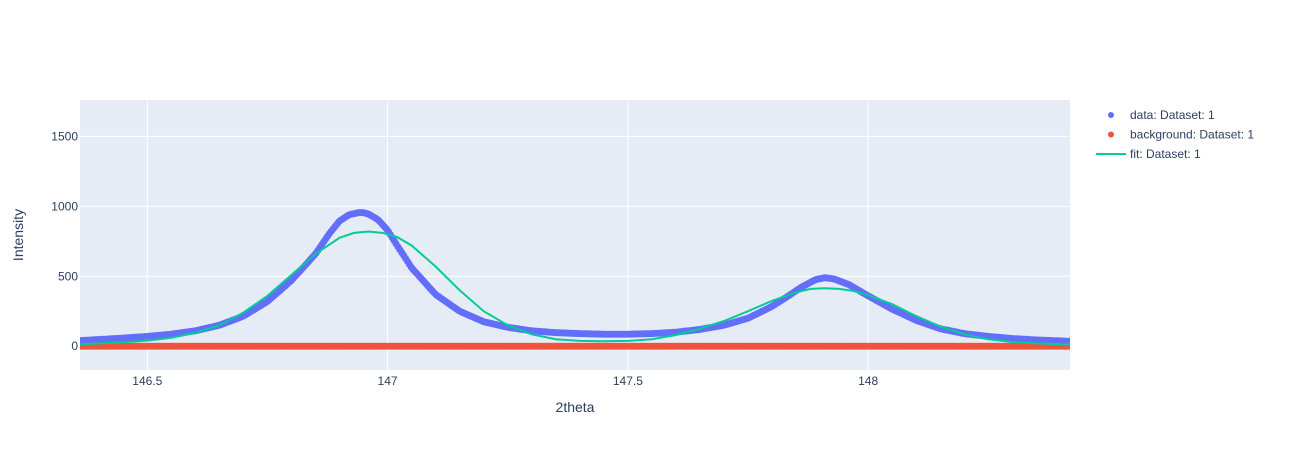 The width and height of the screenshot is (1296, 455). I want to click on legend-item: data: Dataset: 1, so click(1161, 115).